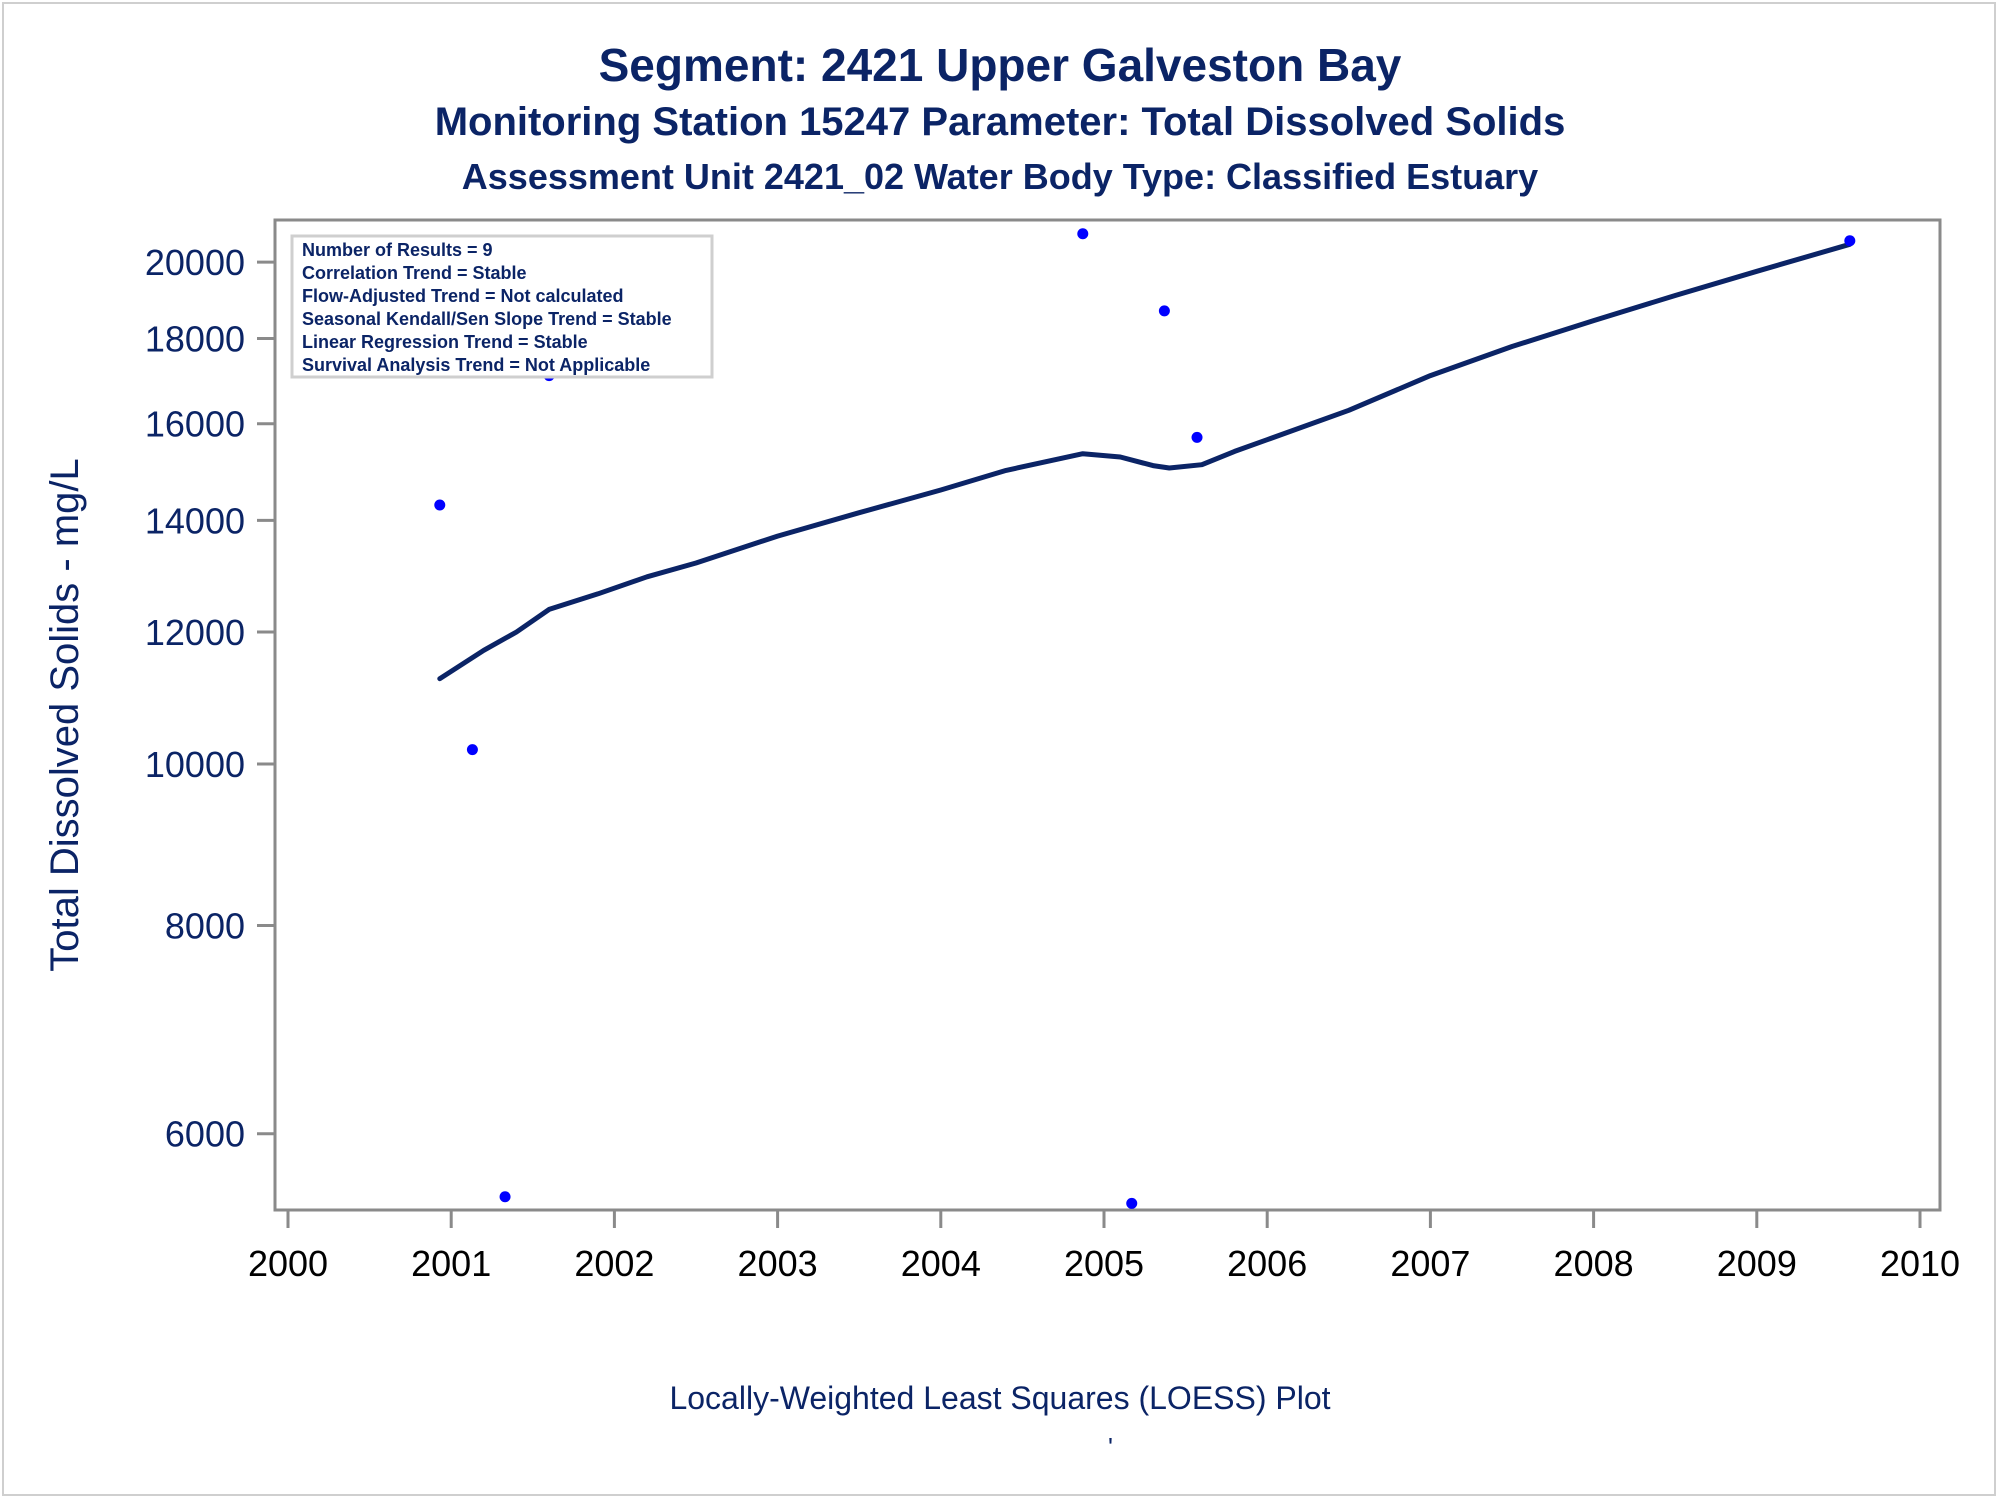  Describe the element at coordinates (205, 925) in the screenshot. I see `y-tick-label: 8000` at that location.